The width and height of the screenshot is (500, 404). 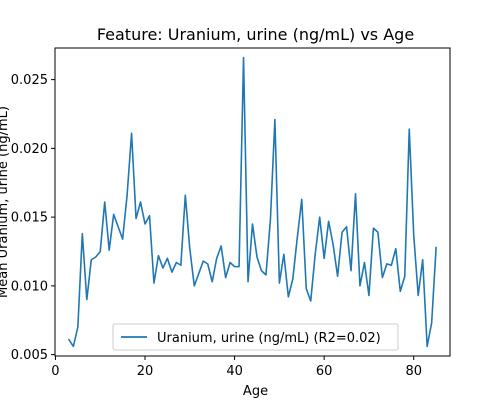 What do you see at coordinates (29, 149) in the screenshot?
I see `y-tick-label: 0.020` at bounding box center [29, 149].